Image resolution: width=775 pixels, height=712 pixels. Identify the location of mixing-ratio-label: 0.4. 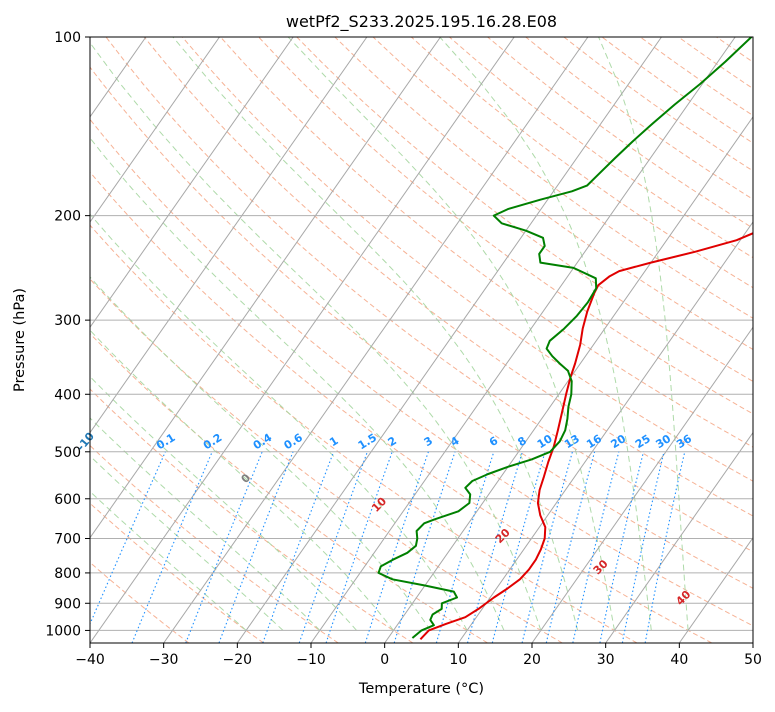
(263, 442).